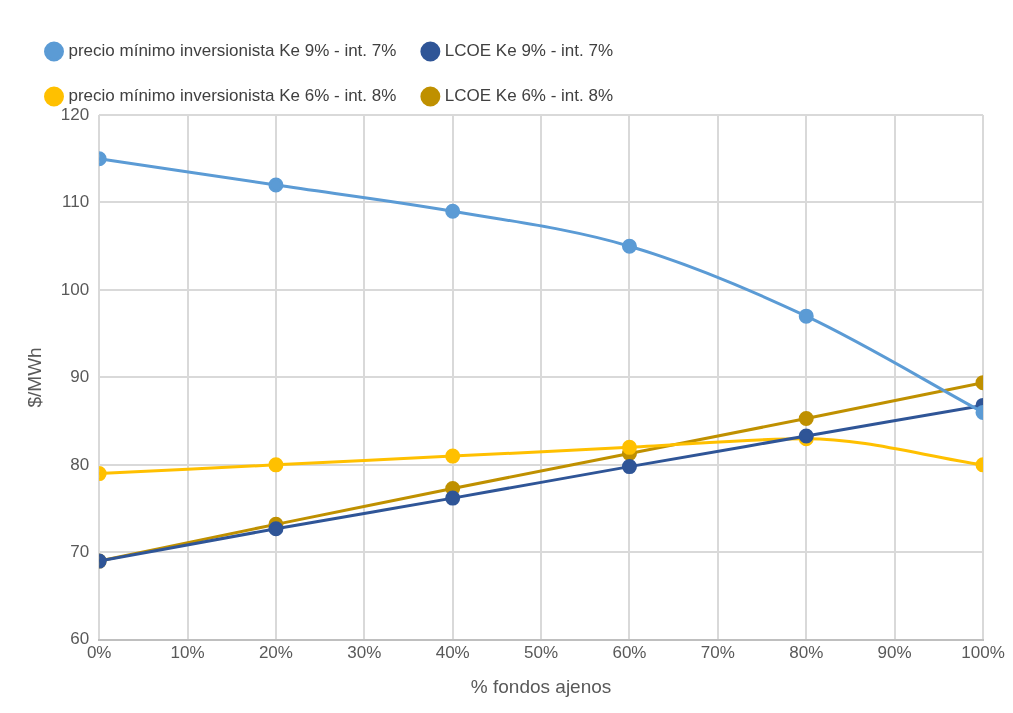 The height and width of the screenshot is (713, 1013). I want to click on x-tick-label: 50%, so click(541, 652).